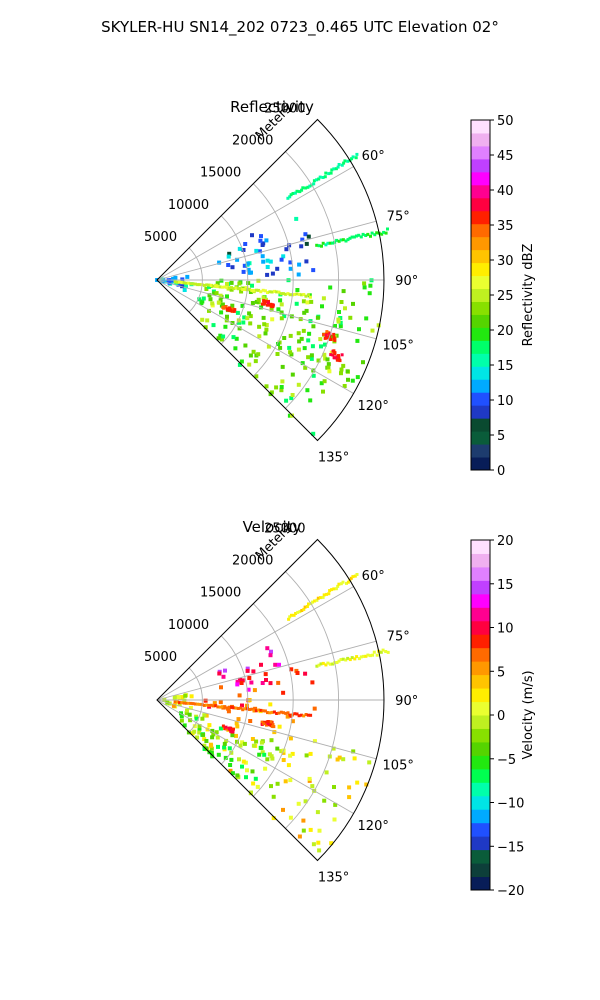 This screenshot has height=1000, width=600. Describe the element at coordinates (284, 529) in the screenshot. I see `radial-tick-label: 25000` at that location.